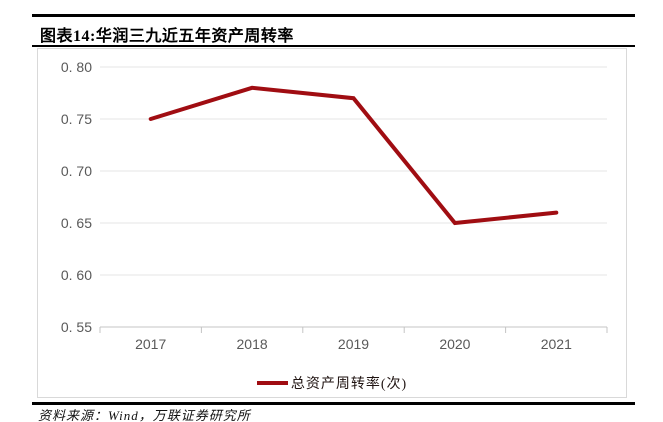 This screenshot has height=422, width=663. Describe the element at coordinates (76, 275) in the screenshot. I see `y-tick-label: 0. 60` at that location.